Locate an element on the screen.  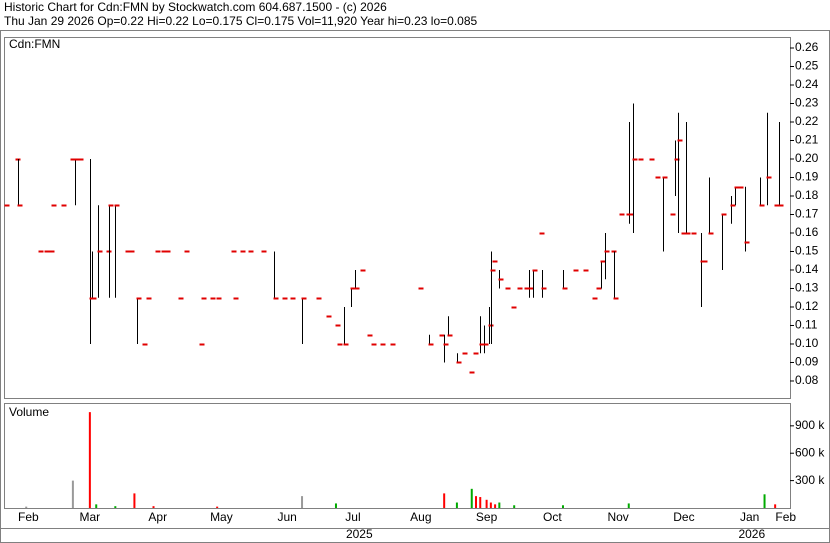
symbol-label: Cdn:FMN is located at coordinates (34, 44).